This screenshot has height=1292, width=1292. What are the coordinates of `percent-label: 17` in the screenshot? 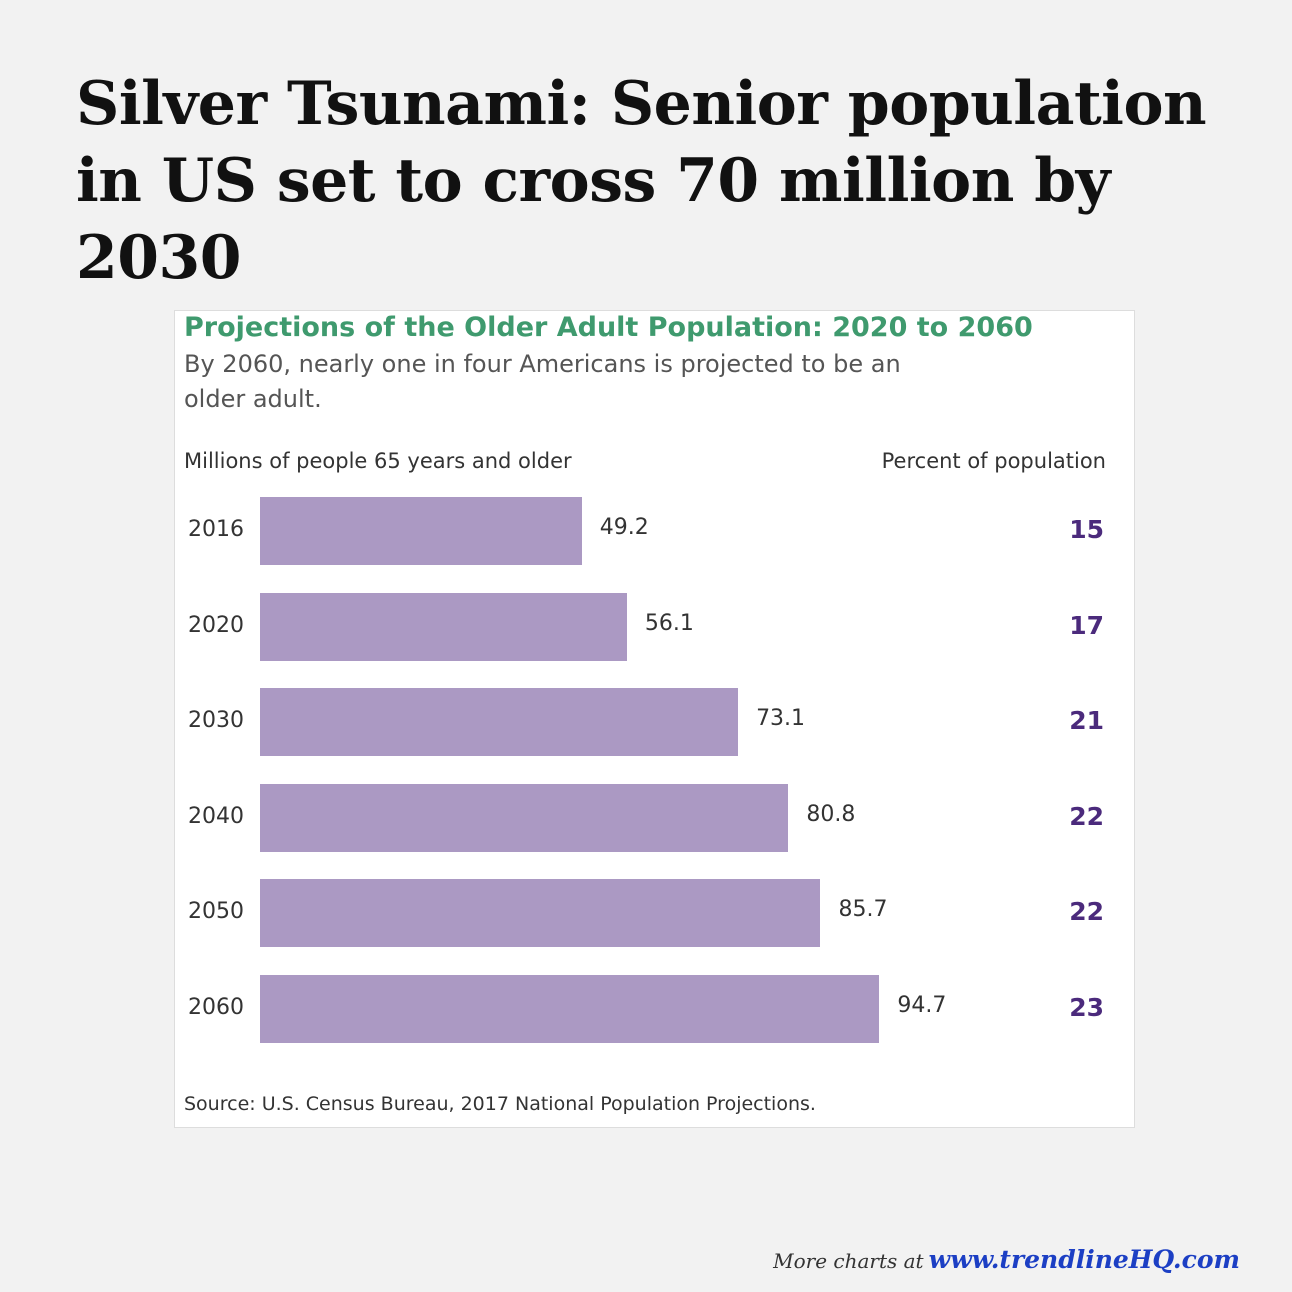 It's located at (1086, 625).